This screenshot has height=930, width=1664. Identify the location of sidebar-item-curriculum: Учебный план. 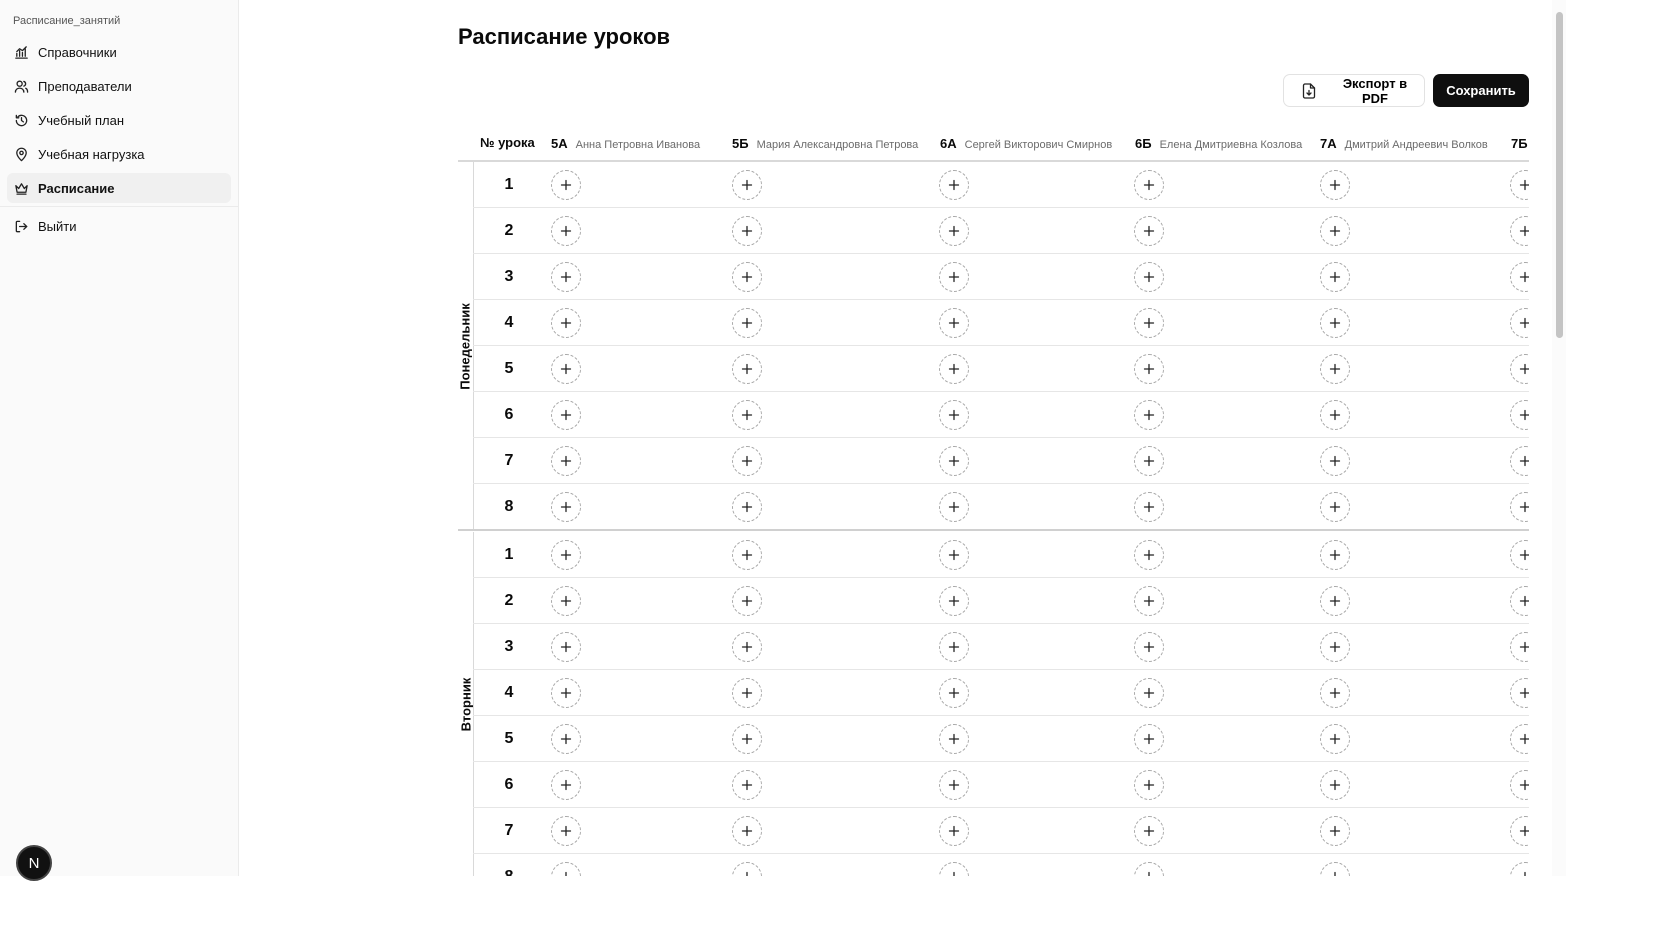
(119, 120).